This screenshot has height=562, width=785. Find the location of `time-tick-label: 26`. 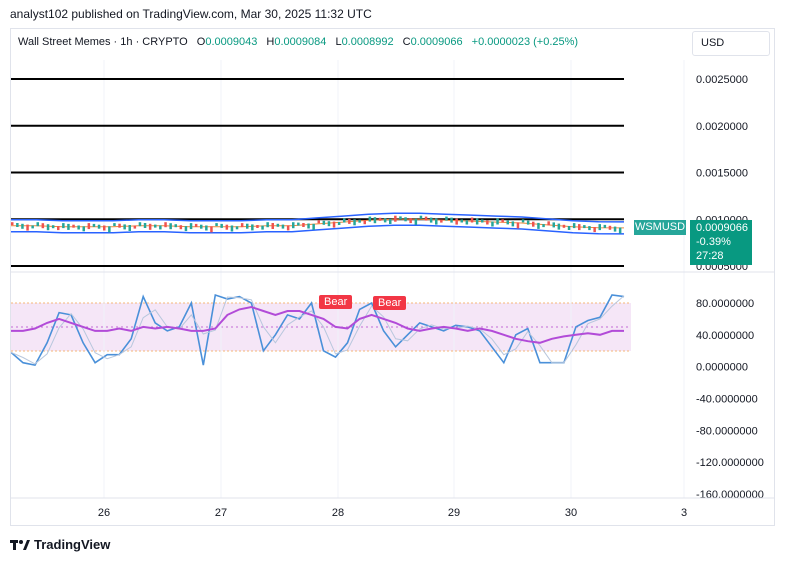

time-tick-label: 26 is located at coordinates (104, 513).